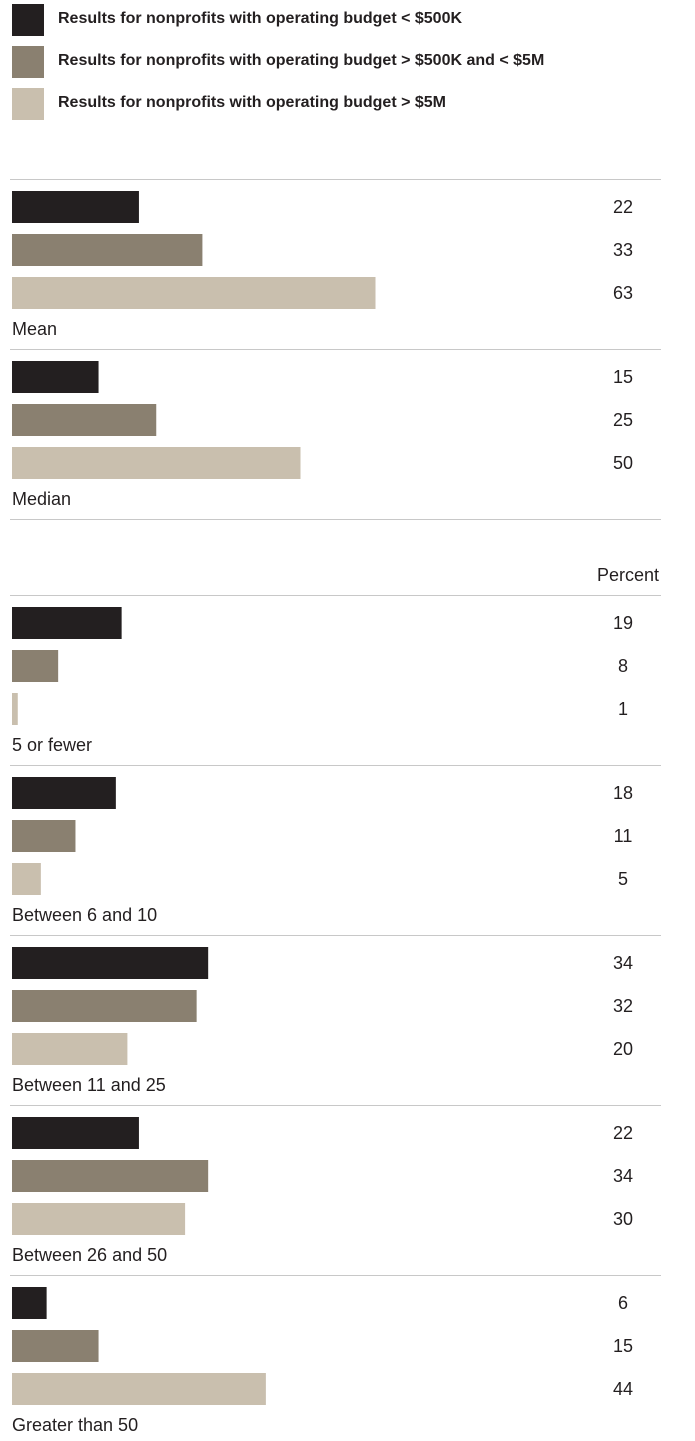 This screenshot has height=1441, width=695. Describe the element at coordinates (623, 1346) in the screenshot. I see `data-label-greater-than-50-series-2: 15` at that location.